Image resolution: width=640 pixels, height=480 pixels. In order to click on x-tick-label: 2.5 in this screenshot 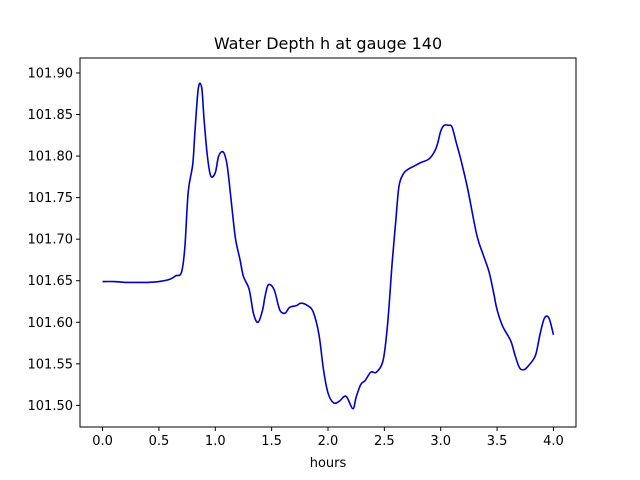, I will do `click(384, 441)`.